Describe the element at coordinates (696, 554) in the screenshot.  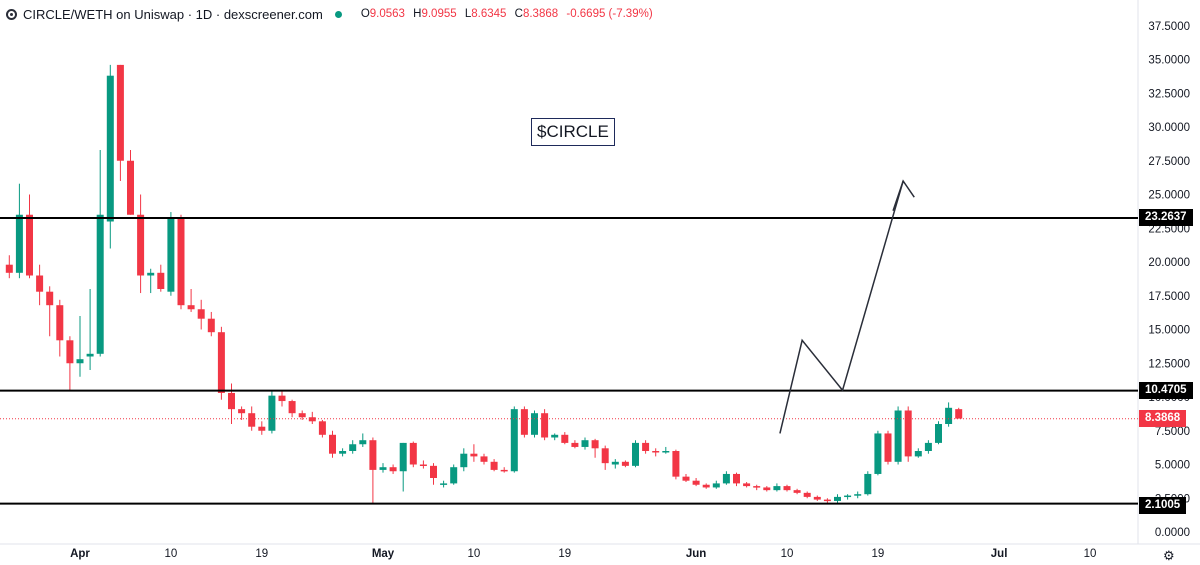
I see `x-tick-label: Jun` at that location.